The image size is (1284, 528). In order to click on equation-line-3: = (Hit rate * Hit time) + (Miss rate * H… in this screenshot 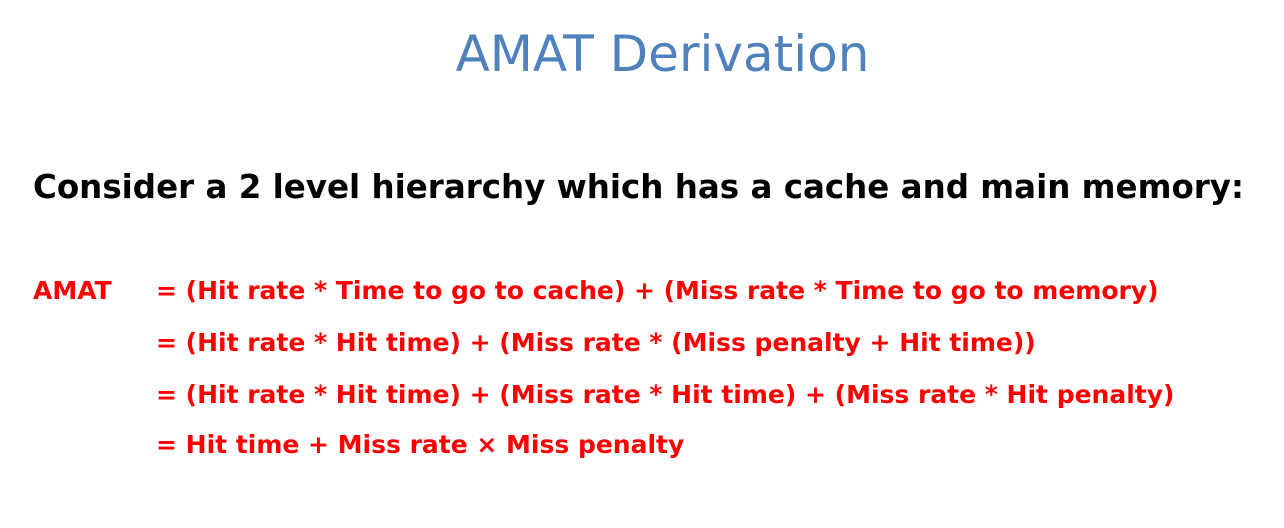, I will do `click(665, 394)`.